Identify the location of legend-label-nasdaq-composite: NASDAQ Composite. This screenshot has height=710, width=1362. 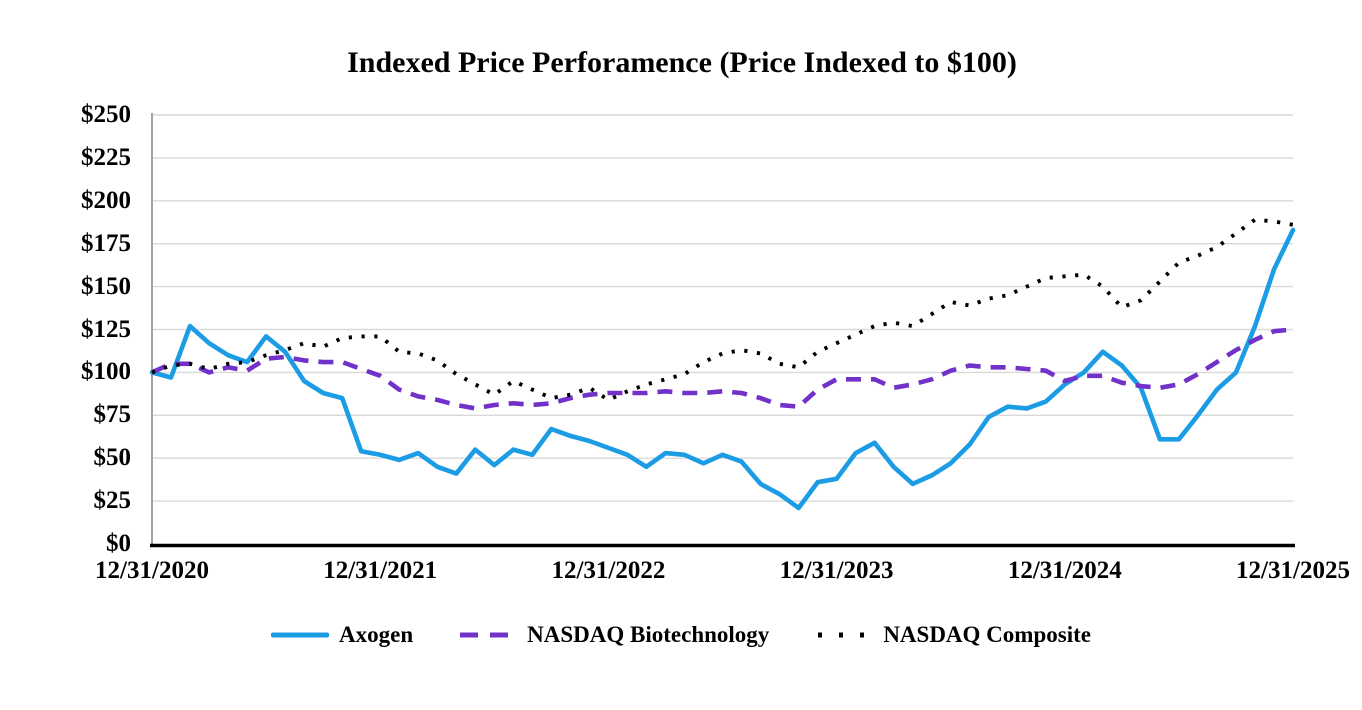
(987, 634).